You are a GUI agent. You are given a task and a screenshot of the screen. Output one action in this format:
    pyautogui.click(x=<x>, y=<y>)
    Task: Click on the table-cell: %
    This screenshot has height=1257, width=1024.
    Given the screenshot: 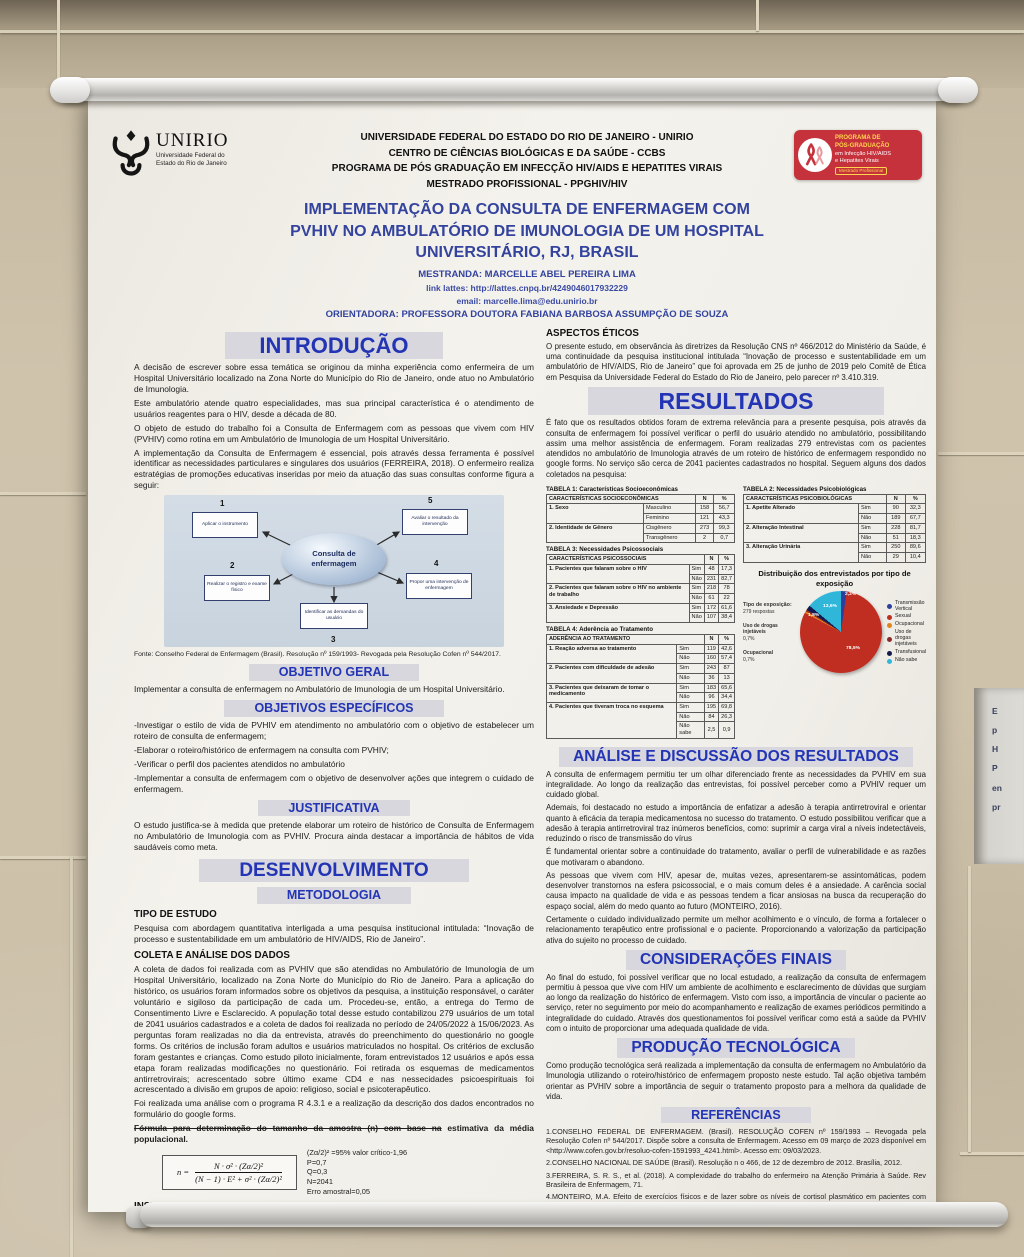 What is the action you would take?
    pyautogui.click(x=915, y=499)
    